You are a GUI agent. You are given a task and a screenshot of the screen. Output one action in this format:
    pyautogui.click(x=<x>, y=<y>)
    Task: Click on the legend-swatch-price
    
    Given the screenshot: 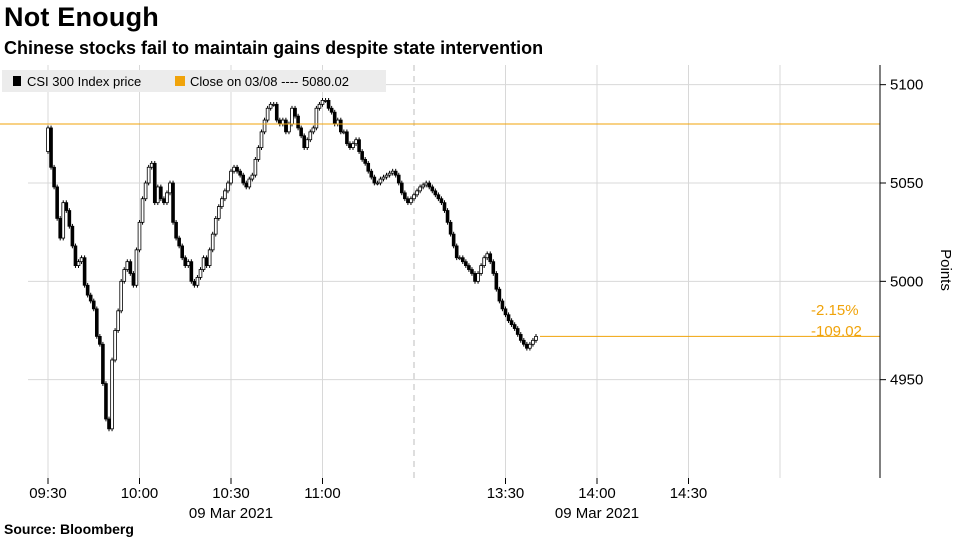 What is the action you would take?
    pyautogui.click(x=17, y=81)
    